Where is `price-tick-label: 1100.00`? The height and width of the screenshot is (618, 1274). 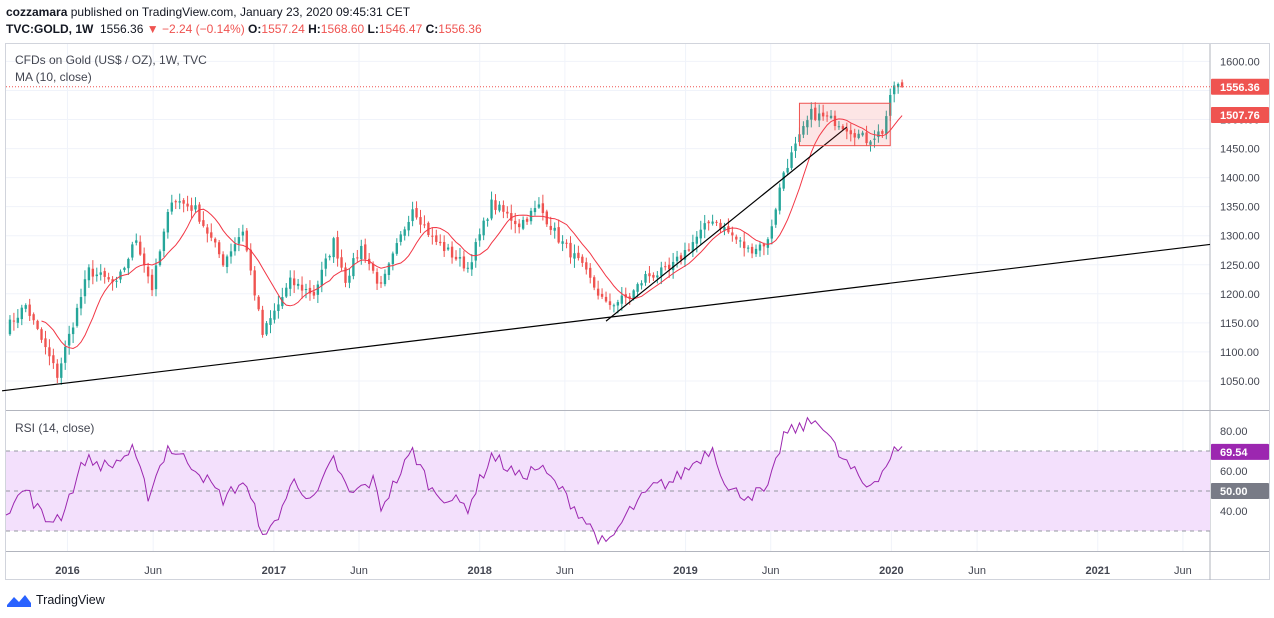 price-tick-label: 1100.00 is located at coordinates (1239, 353).